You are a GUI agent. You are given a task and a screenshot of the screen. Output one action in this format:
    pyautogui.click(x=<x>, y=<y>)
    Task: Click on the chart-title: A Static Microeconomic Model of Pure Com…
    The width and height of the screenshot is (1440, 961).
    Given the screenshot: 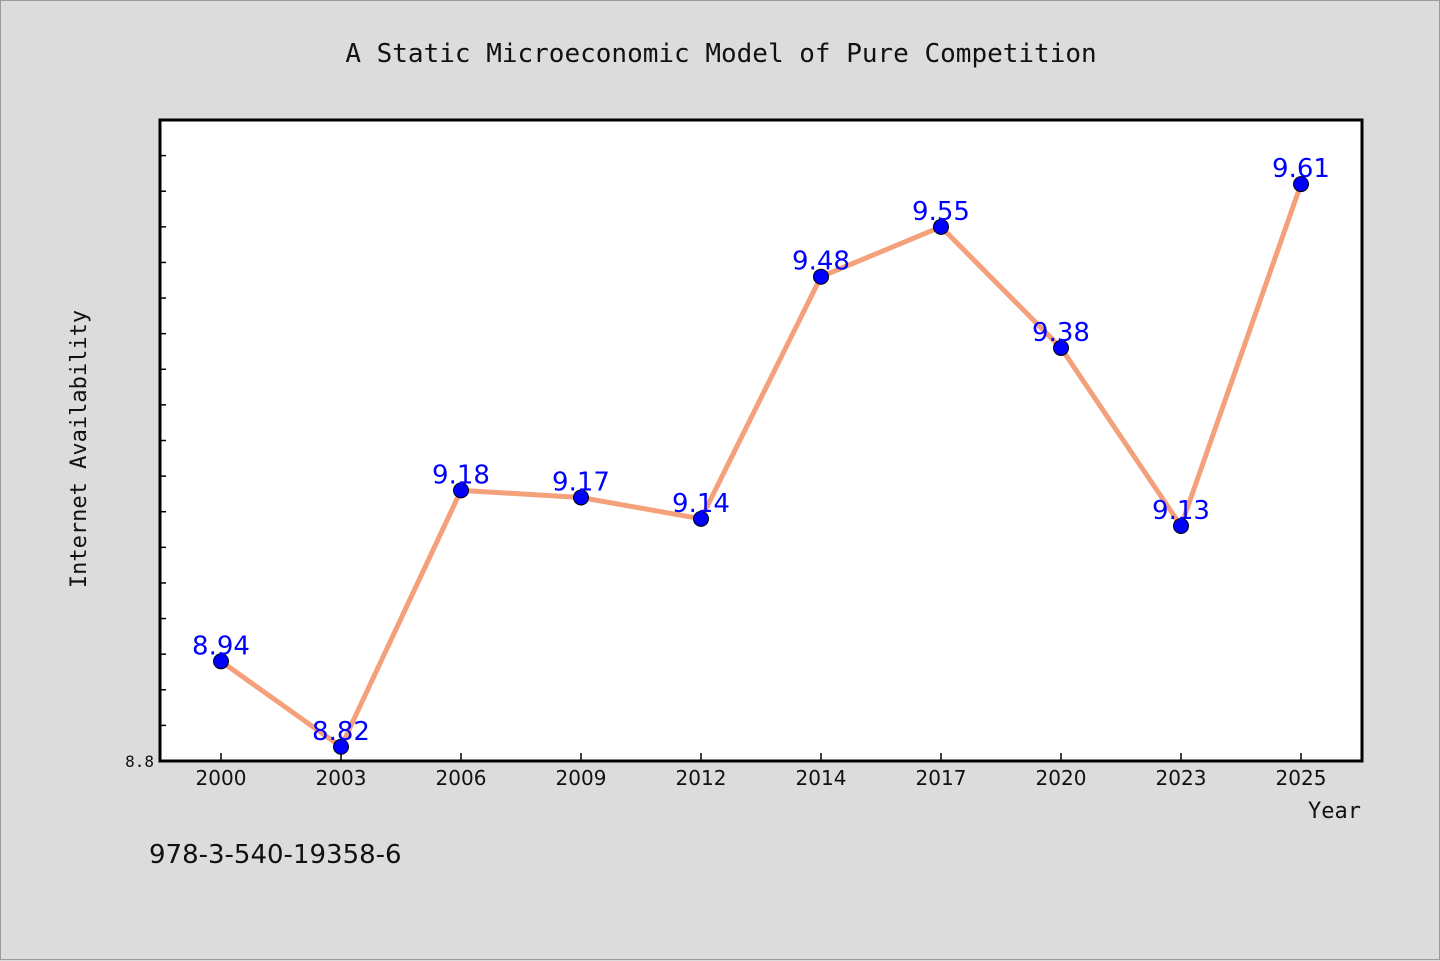 What is the action you would take?
    pyautogui.click(x=720, y=54)
    